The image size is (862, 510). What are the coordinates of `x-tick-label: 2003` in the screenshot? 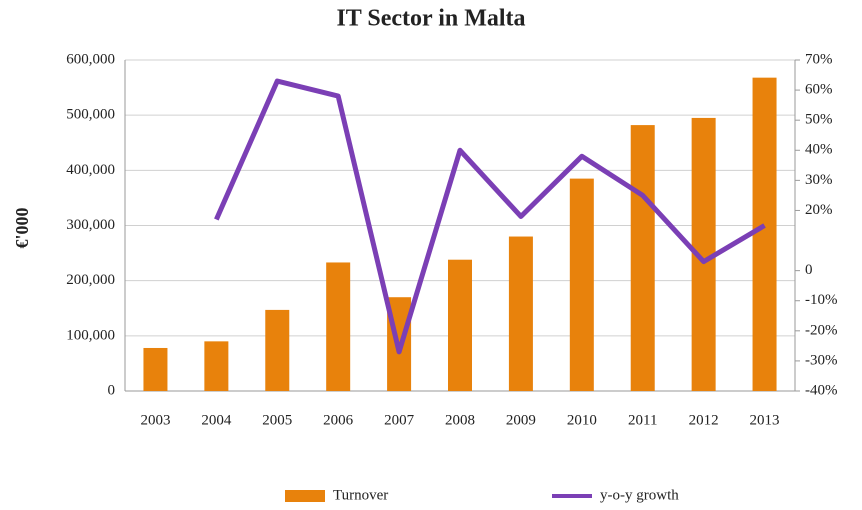 It's located at (155, 420).